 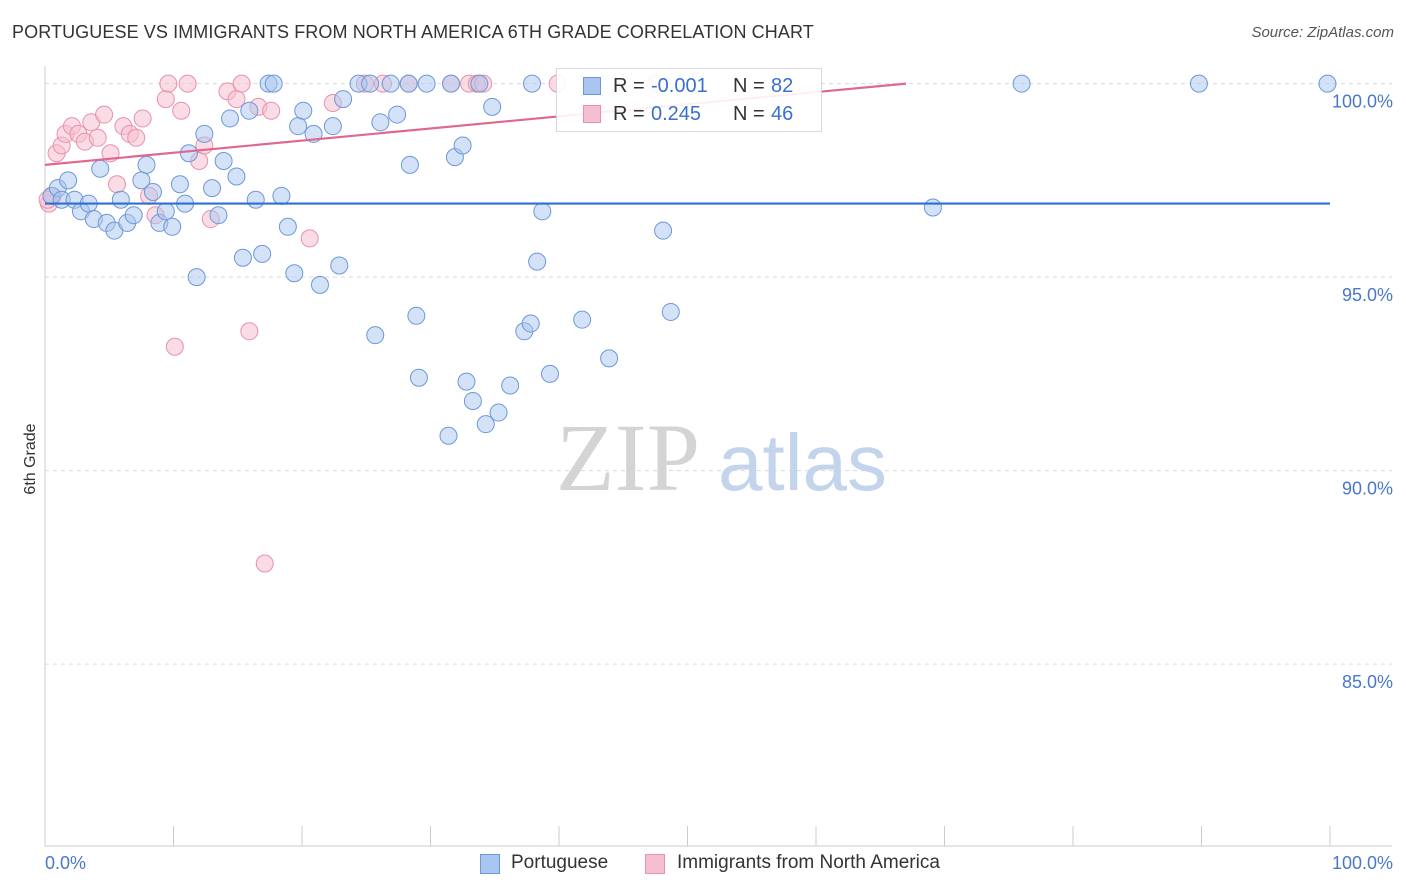 What do you see at coordinates (592, 86) in the screenshot?
I see `legend-swatch-blue` at bounding box center [592, 86].